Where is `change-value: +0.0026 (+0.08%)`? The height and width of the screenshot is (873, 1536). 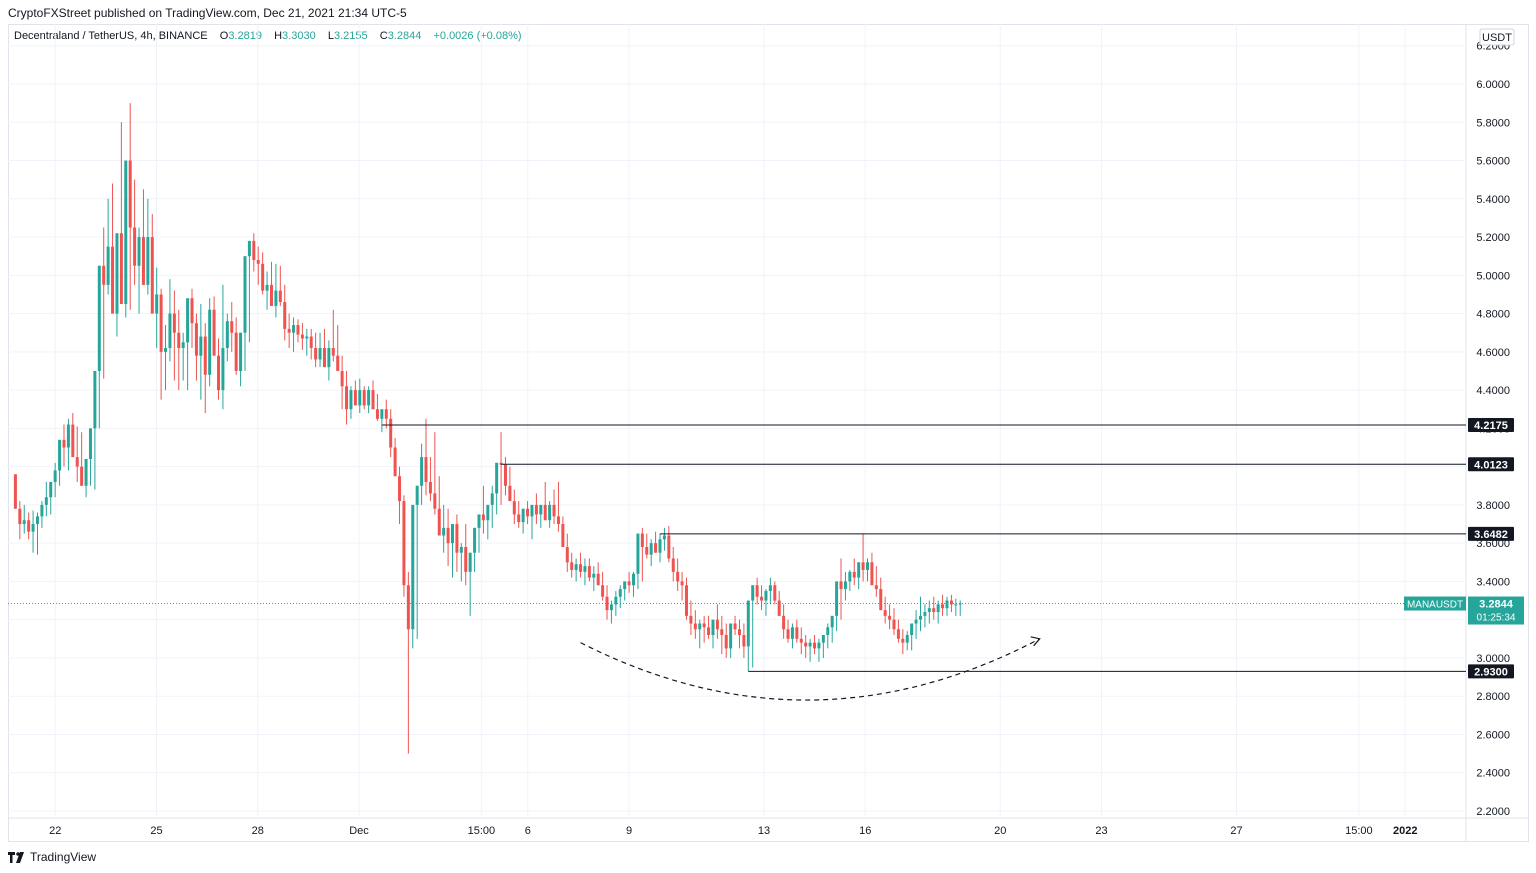 change-value: +0.0026 (+0.08%) is located at coordinates (477, 36).